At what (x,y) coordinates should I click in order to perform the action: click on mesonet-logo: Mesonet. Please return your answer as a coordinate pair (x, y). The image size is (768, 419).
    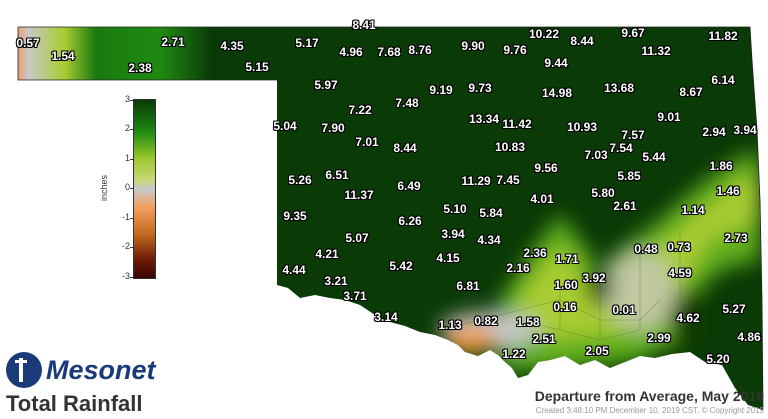
    Looking at the image, I should click on (81, 370).